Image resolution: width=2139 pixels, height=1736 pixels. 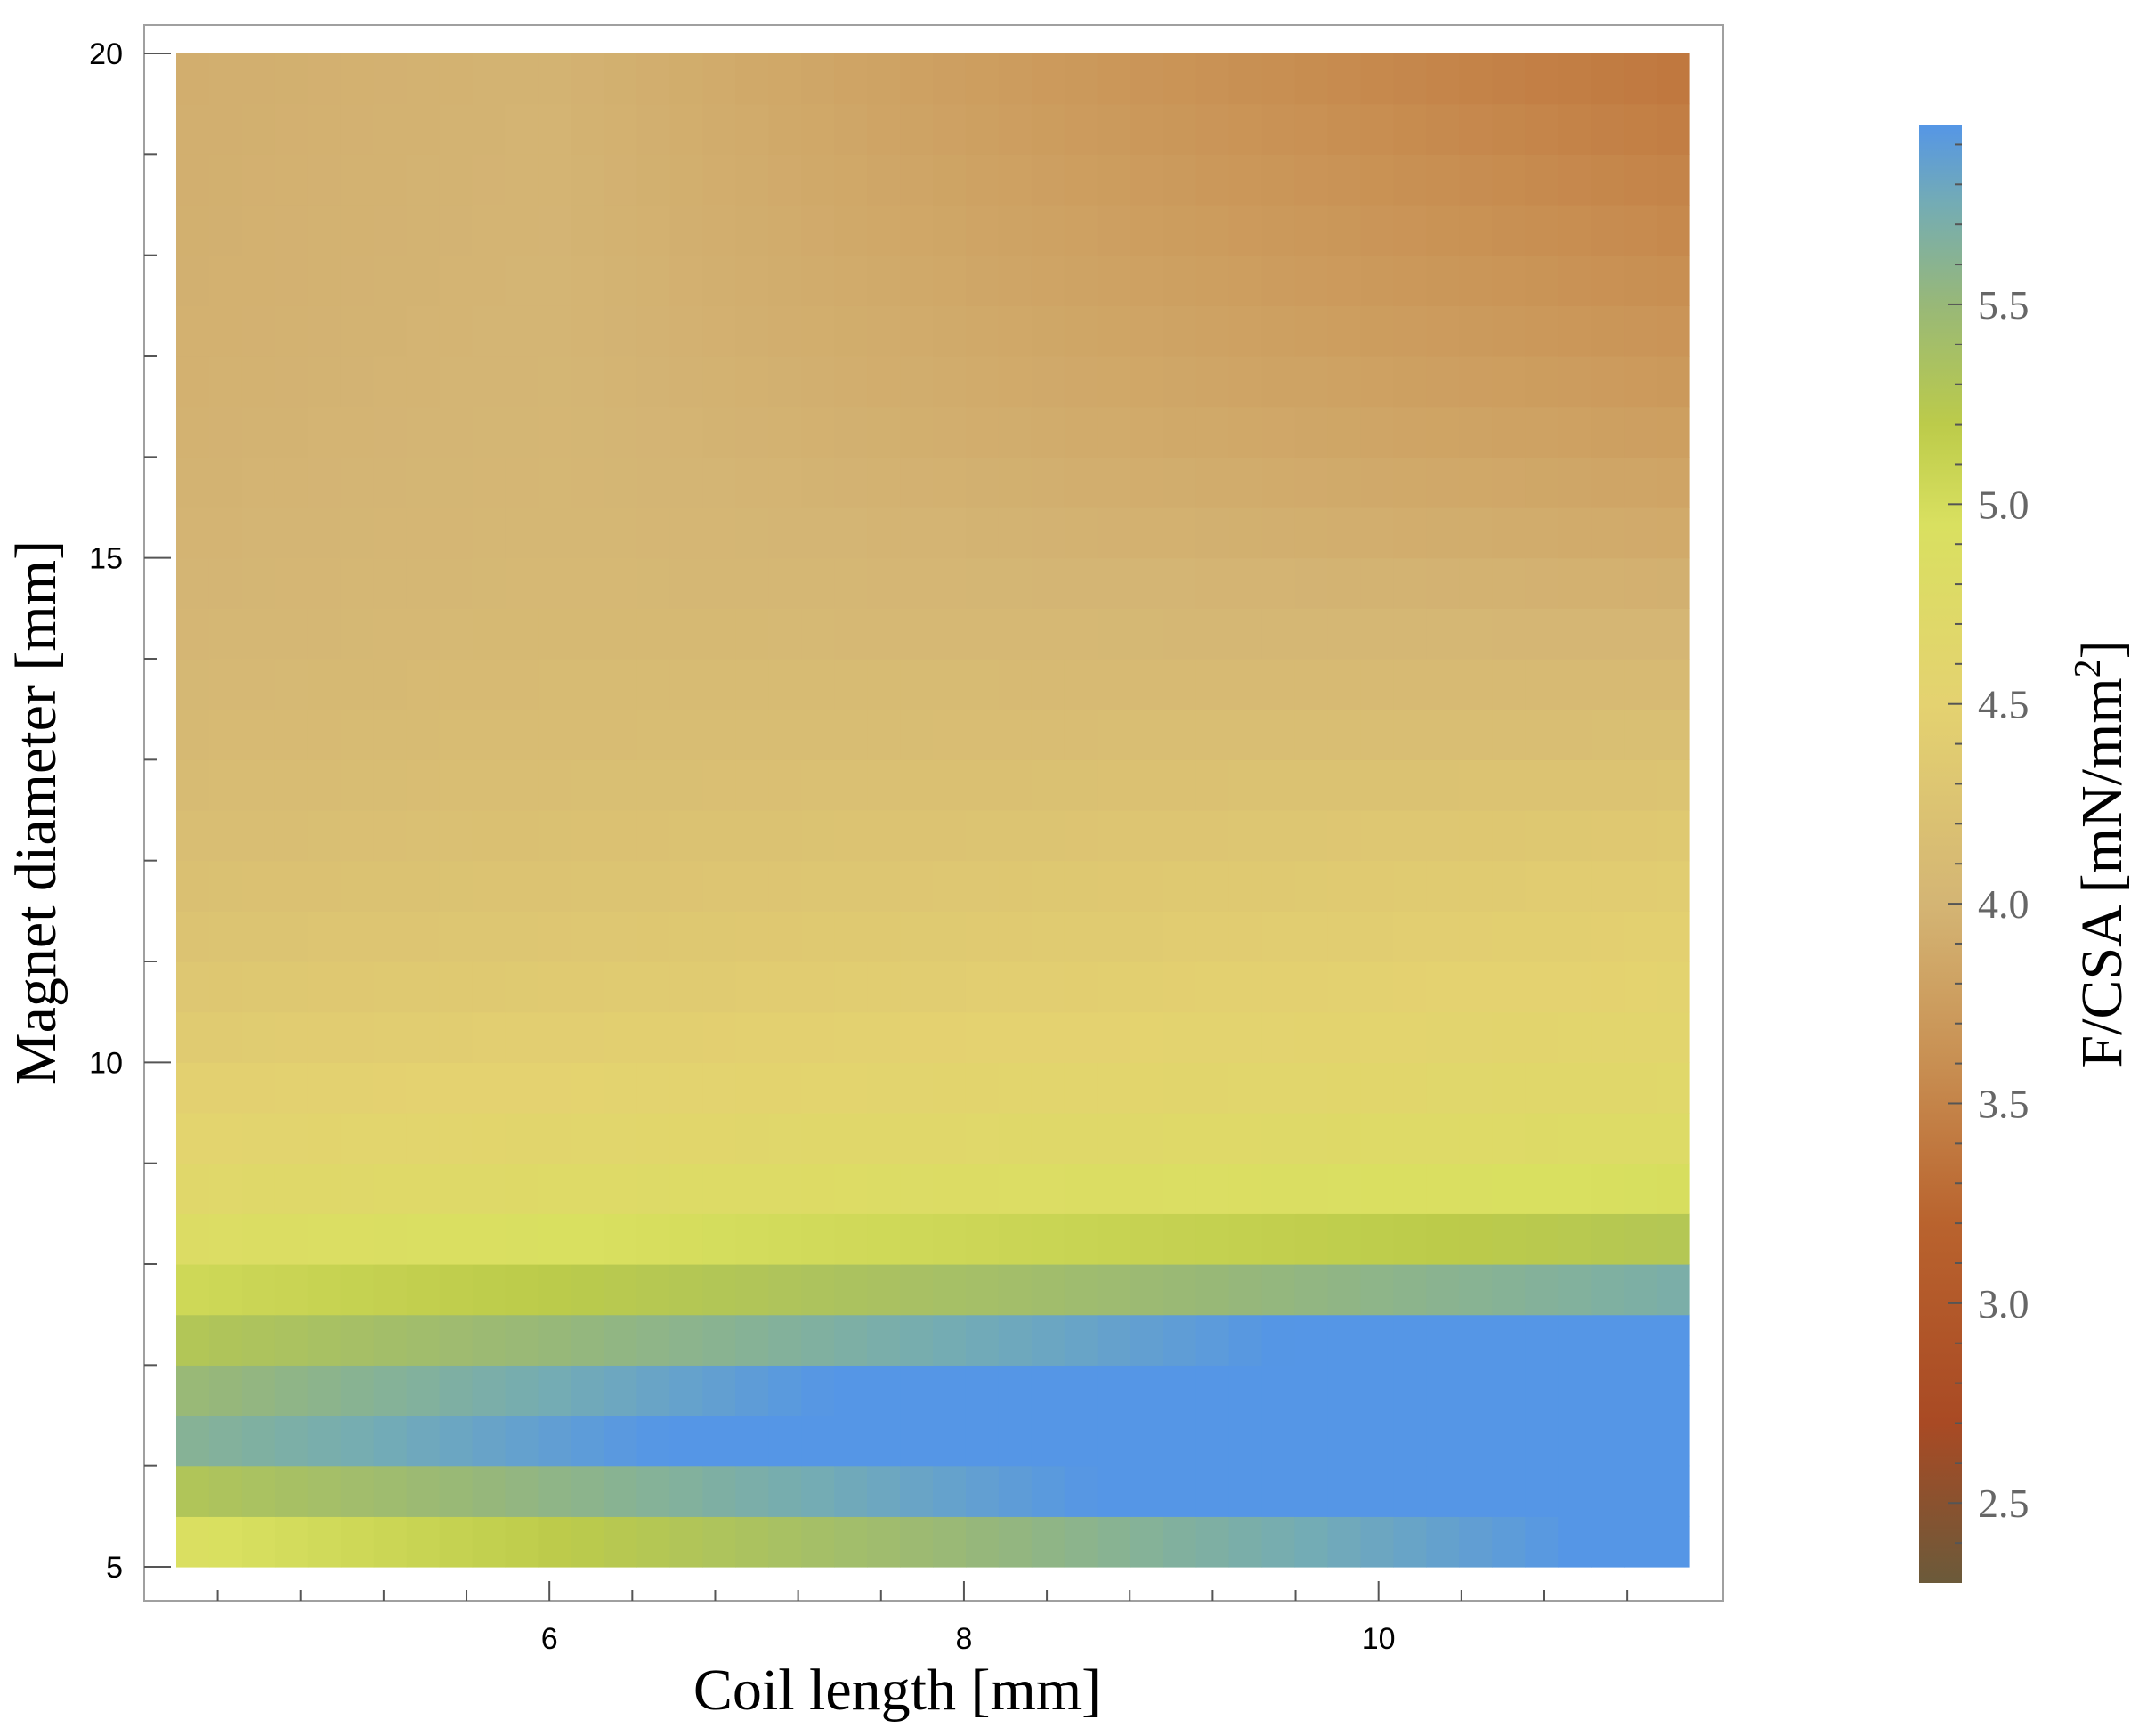 I want to click on y-tick-label: 5, so click(x=114, y=1568).